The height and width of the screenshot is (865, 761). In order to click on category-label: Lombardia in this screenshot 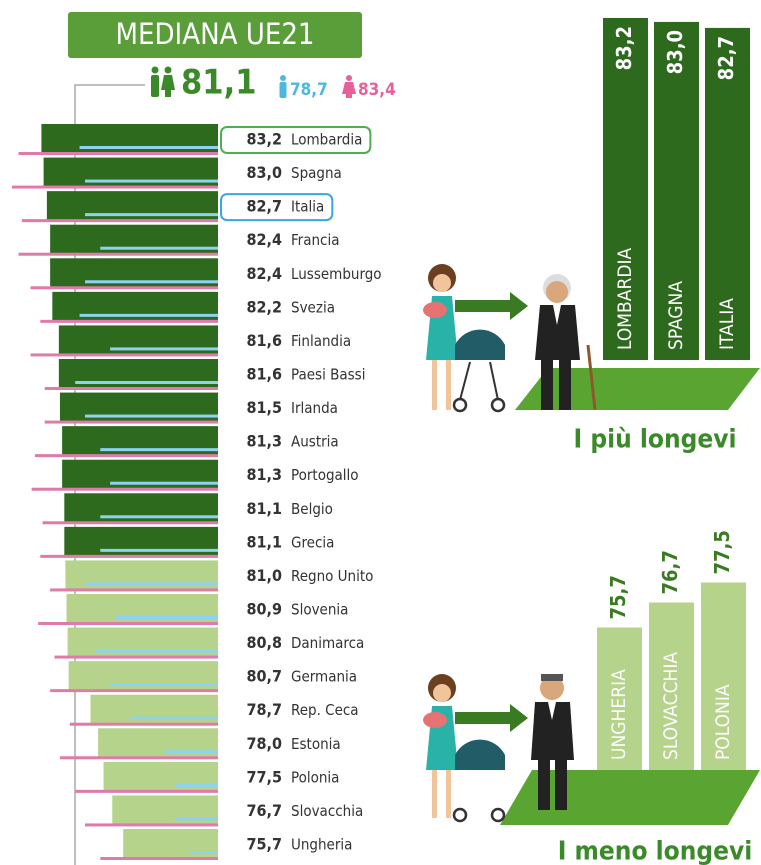, I will do `click(326, 140)`.